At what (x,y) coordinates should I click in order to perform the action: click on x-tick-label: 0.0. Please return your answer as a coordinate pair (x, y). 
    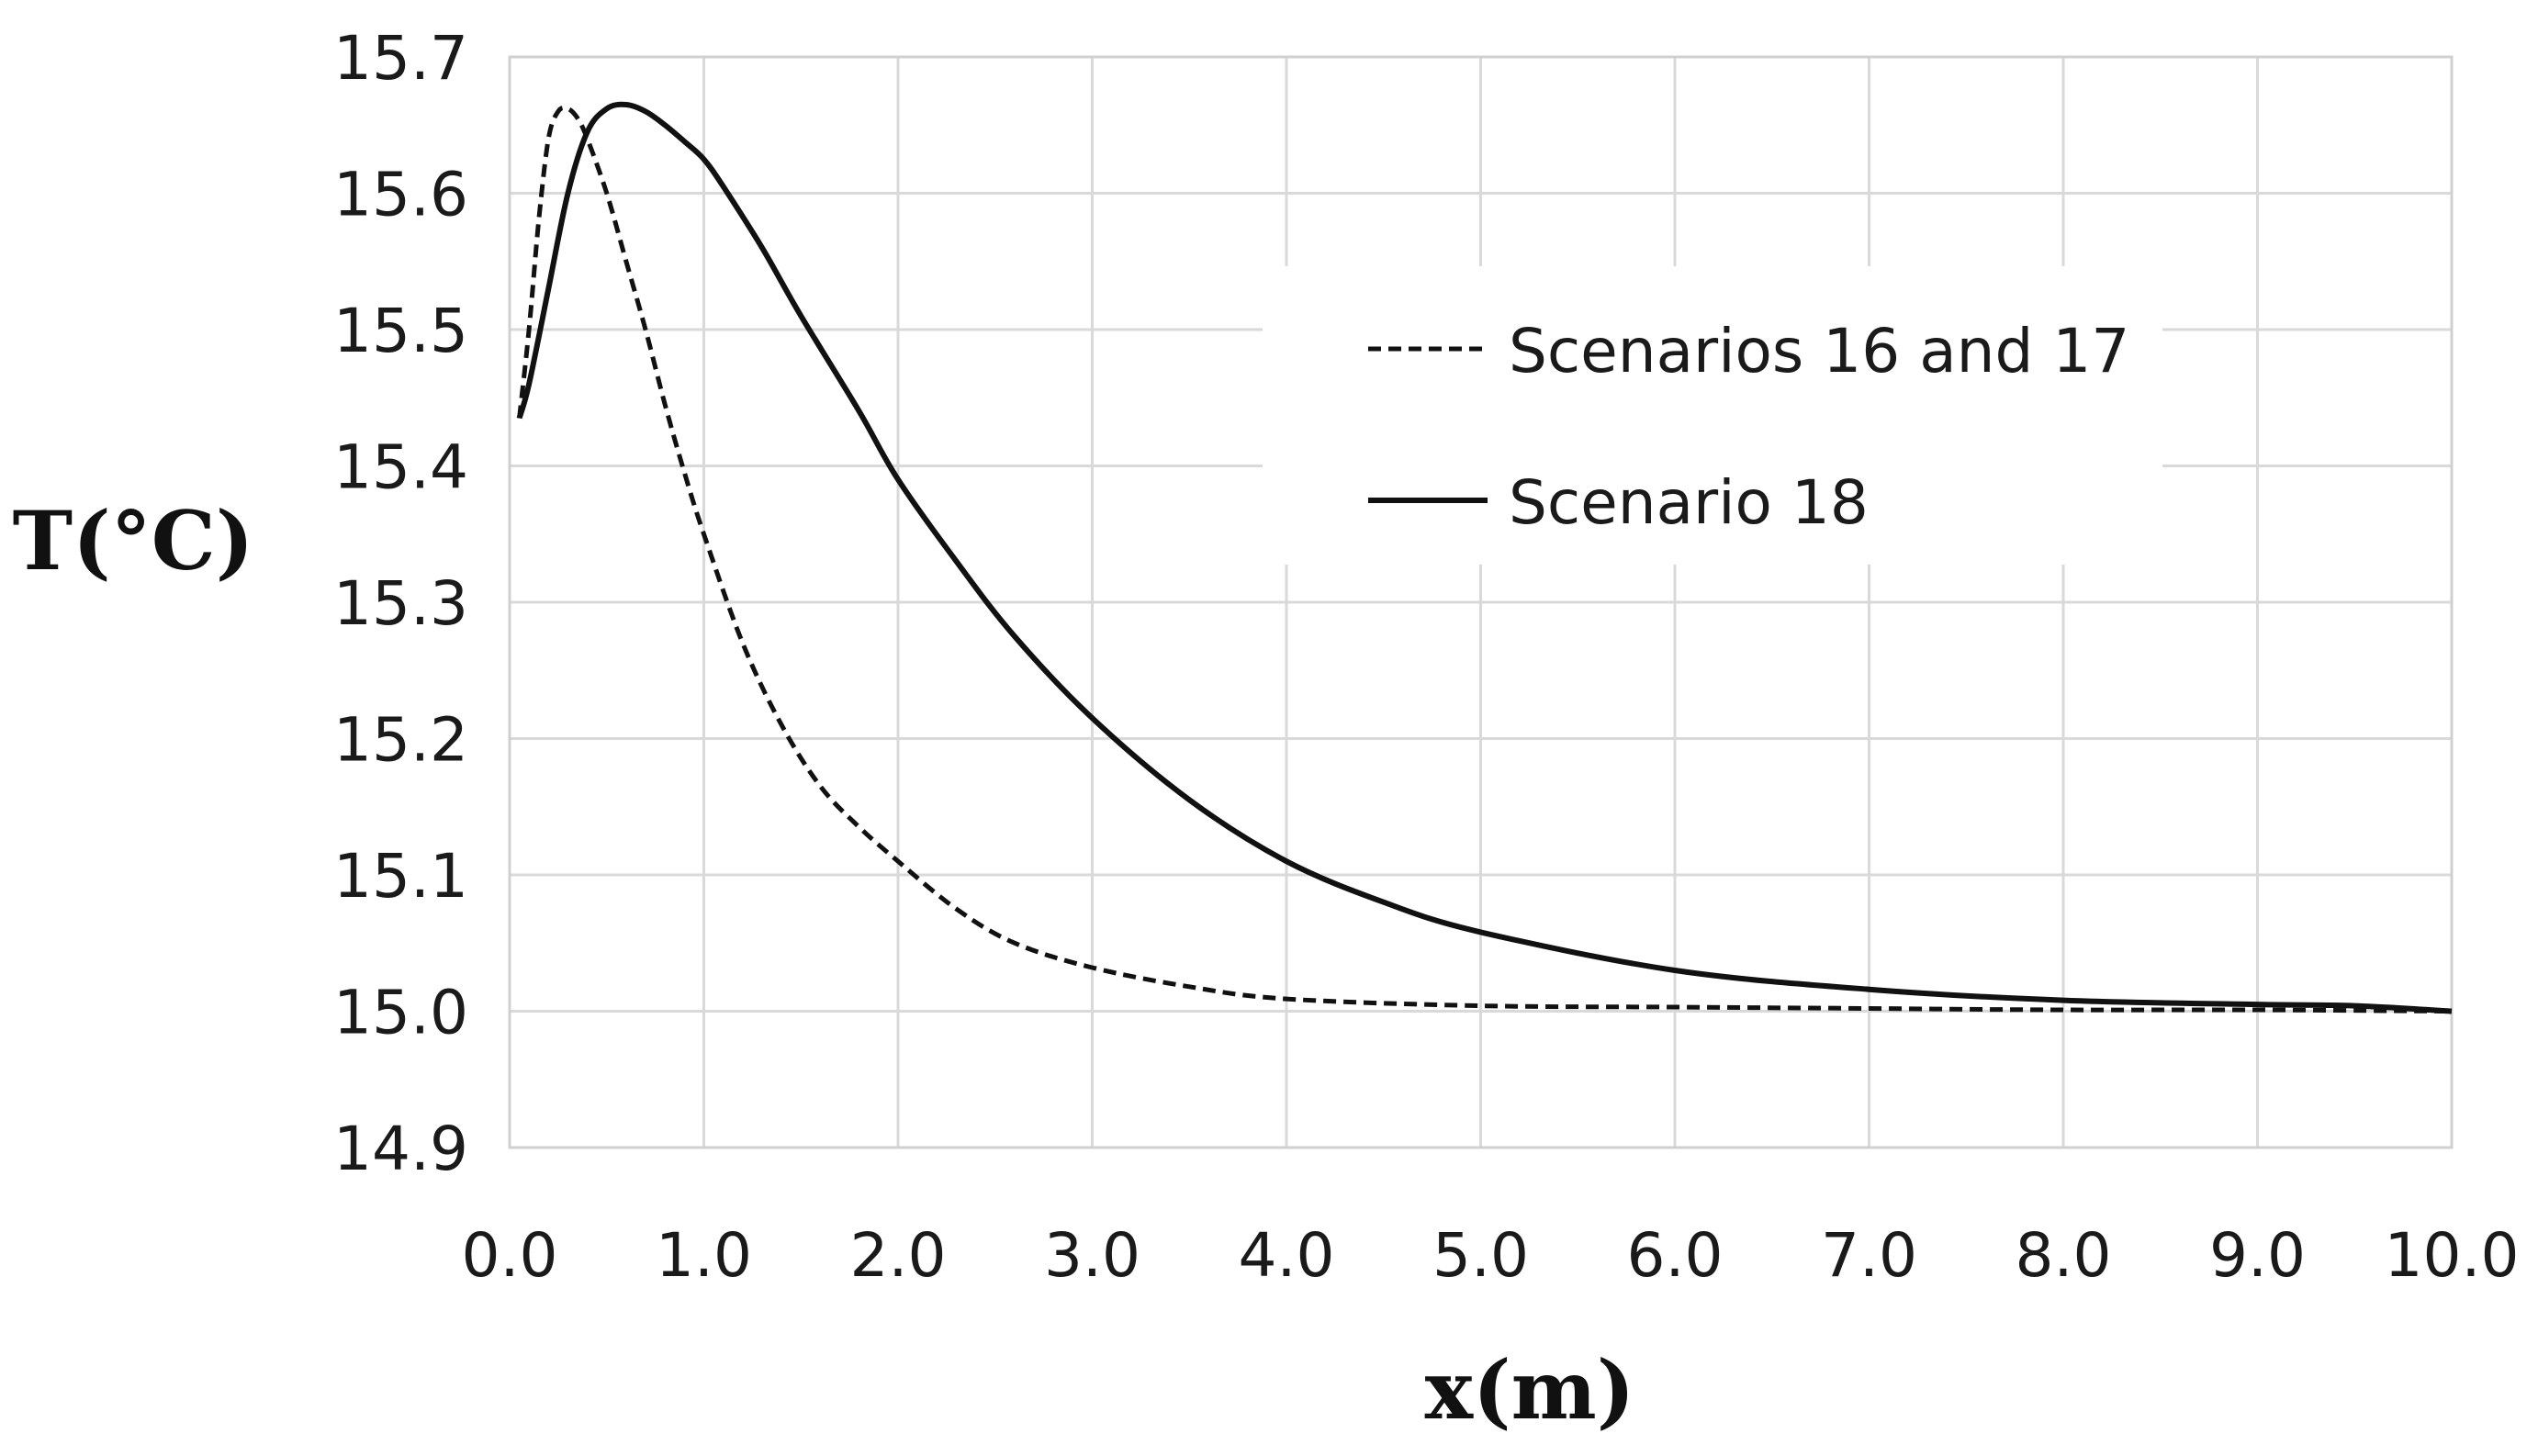
    Looking at the image, I should click on (510, 1255).